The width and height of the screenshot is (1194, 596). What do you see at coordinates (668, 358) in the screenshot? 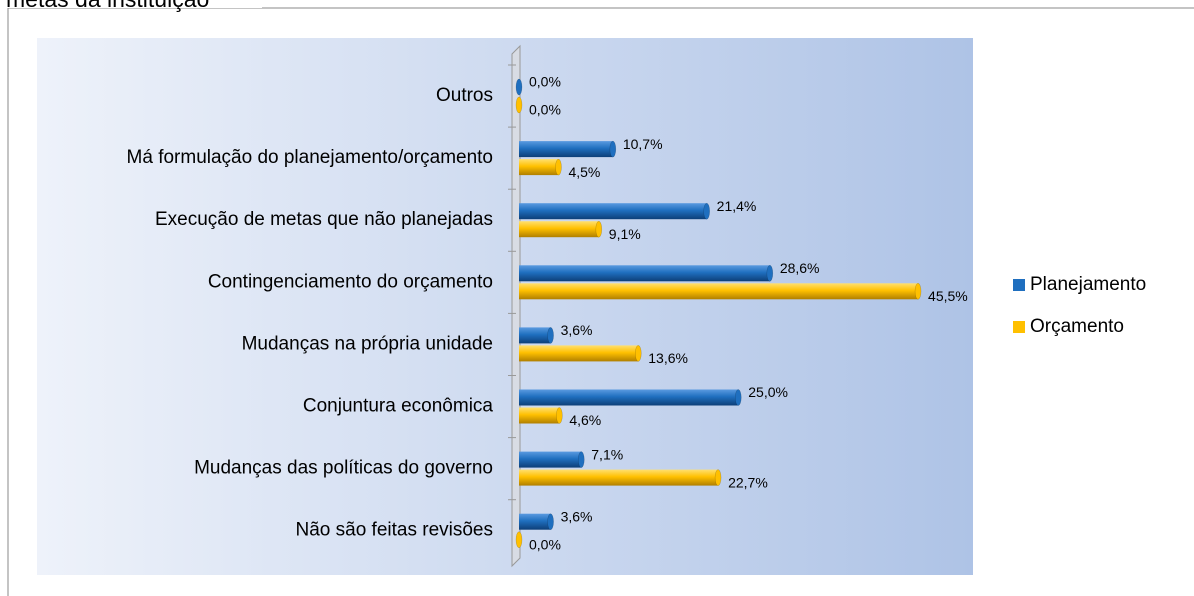
I see `data-label: 13,6%` at bounding box center [668, 358].